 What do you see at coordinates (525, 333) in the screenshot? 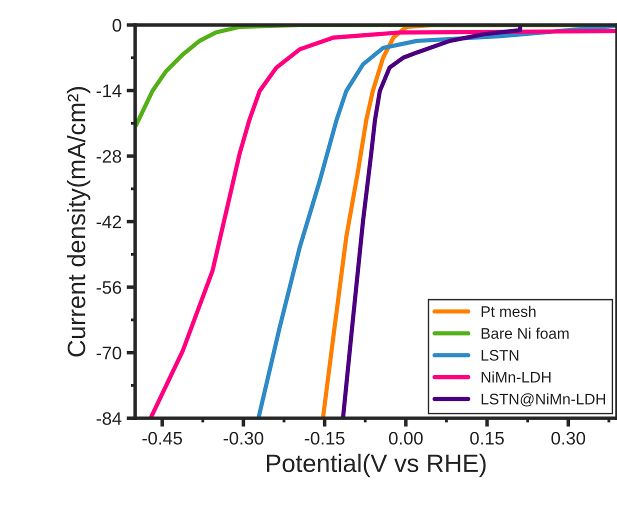
I see `legend-label: Bare Ni foam` at bounding box center [525, 333].